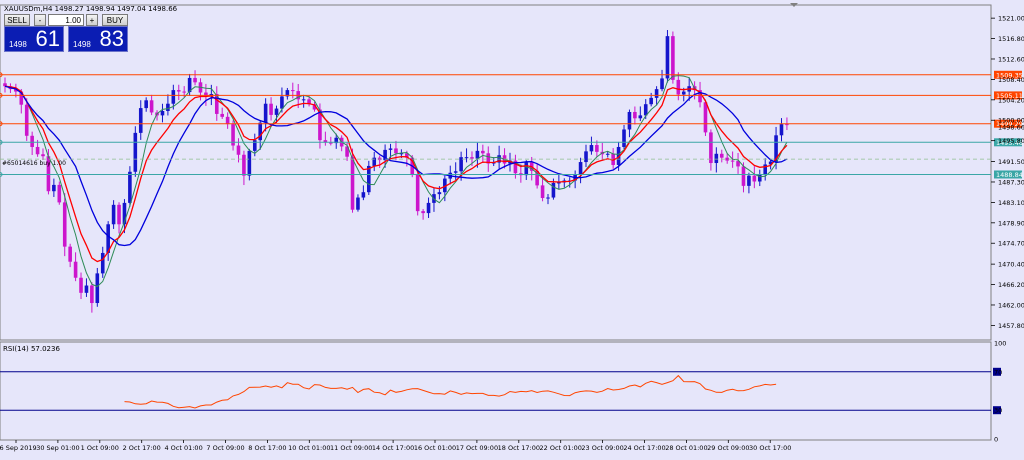 The height and width of the screenshot is (460, 1024). Describe the element at coordinates (1011, 80) in the screenshot. I see `y-tick-label: 1508.40` at that location.